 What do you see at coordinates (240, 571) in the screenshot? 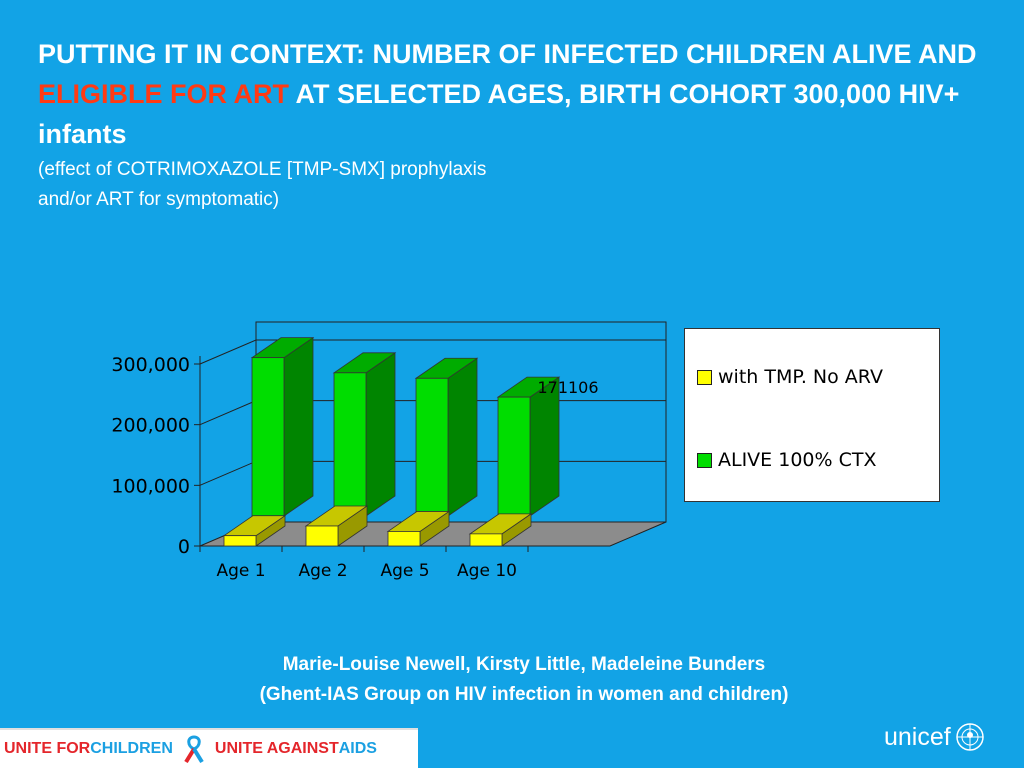
I see `x-tick-label: Age 1` at bounding box center [240, 571].